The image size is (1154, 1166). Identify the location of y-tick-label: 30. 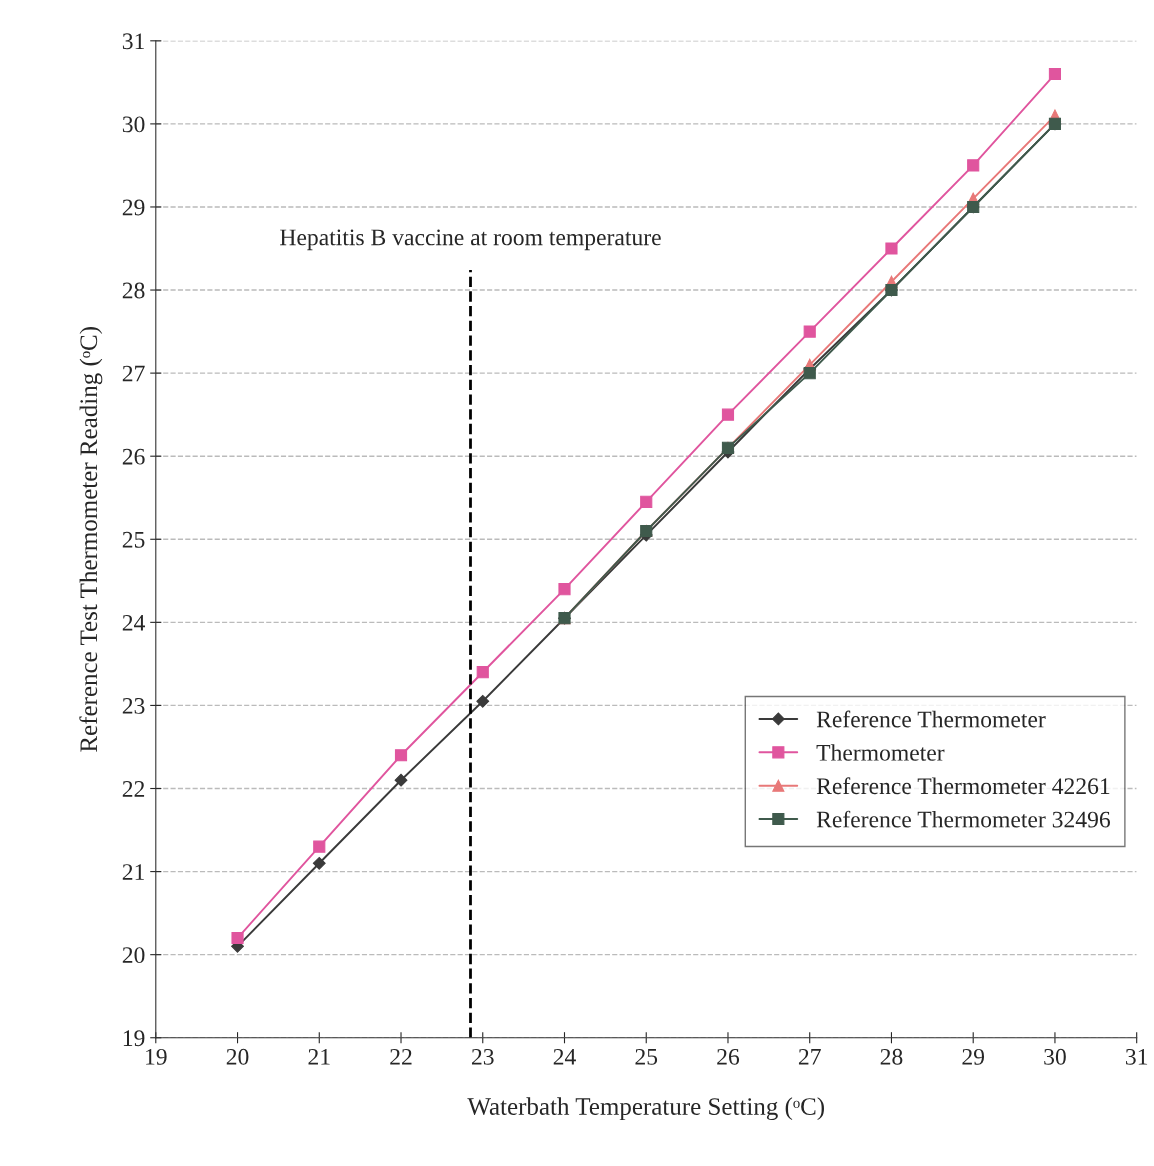
(133, 124).